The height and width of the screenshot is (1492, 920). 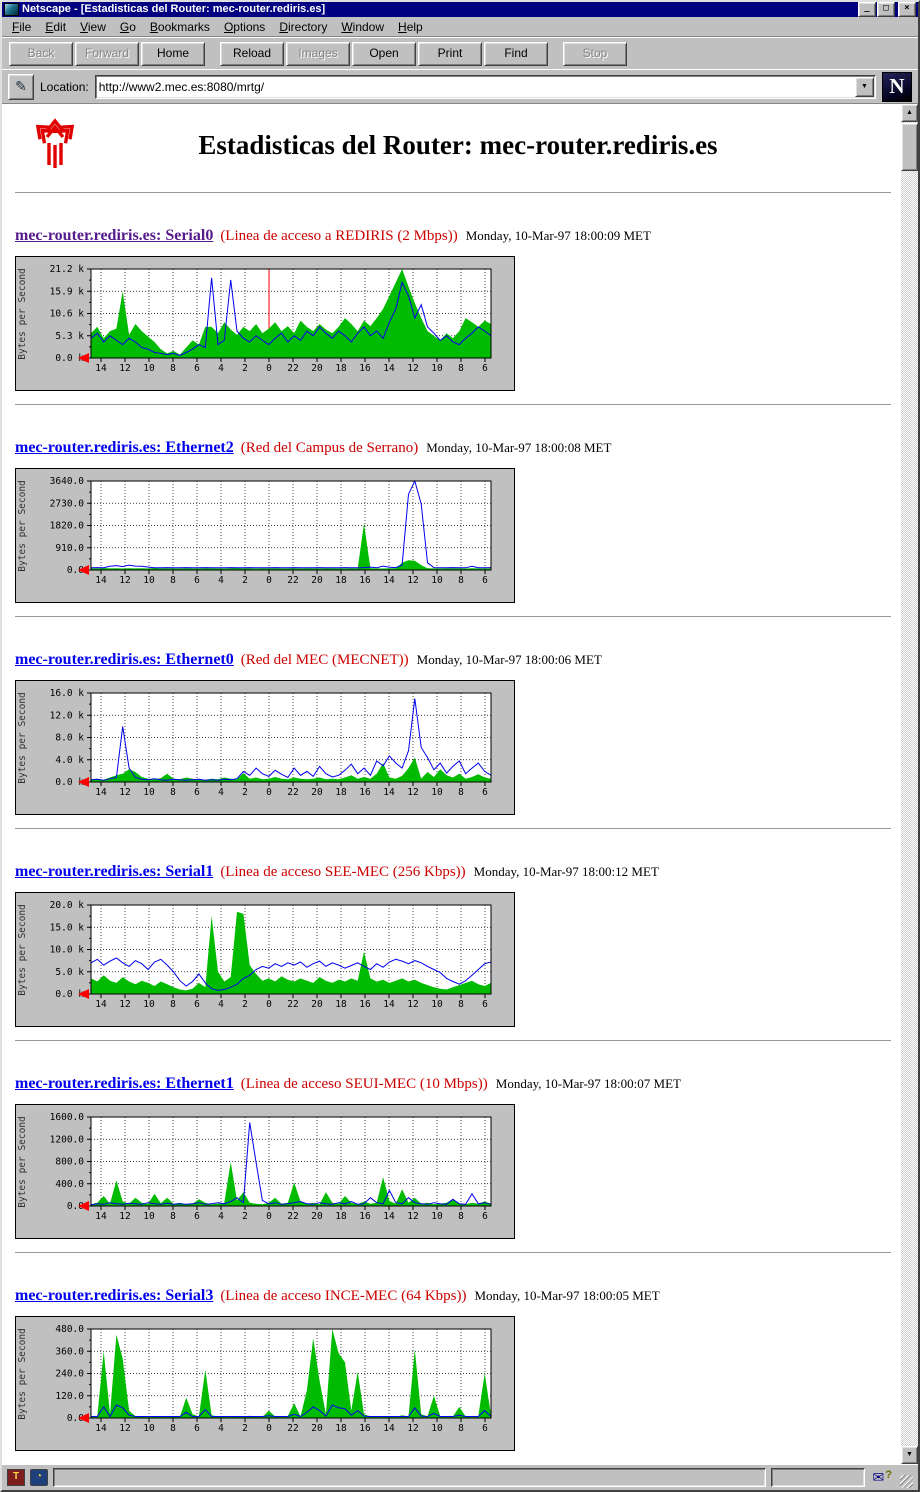 What do you see at coordinates (56, 26) in the screenshot?
I see `menu-edit: Edit` at bounding box center [56, 26].